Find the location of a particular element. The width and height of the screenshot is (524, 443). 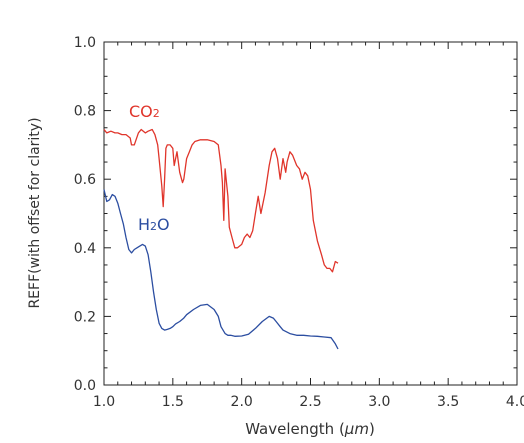

series-label-h2o-end: O is located at coordinates (163, 224).